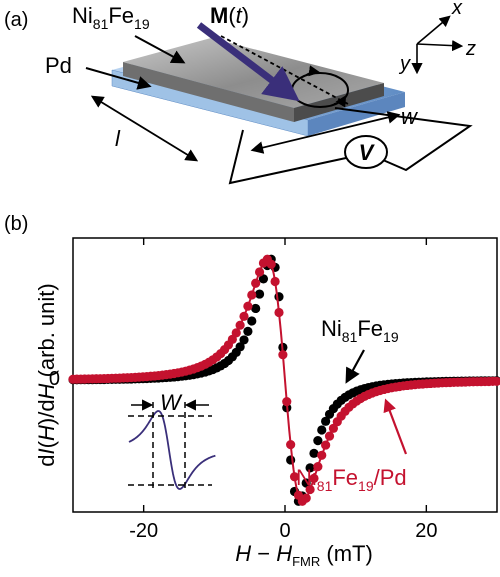  Describe the element at coordinates (111, 17) in the screenshot. I see `nife-label: Ni81Fe19` at that location.